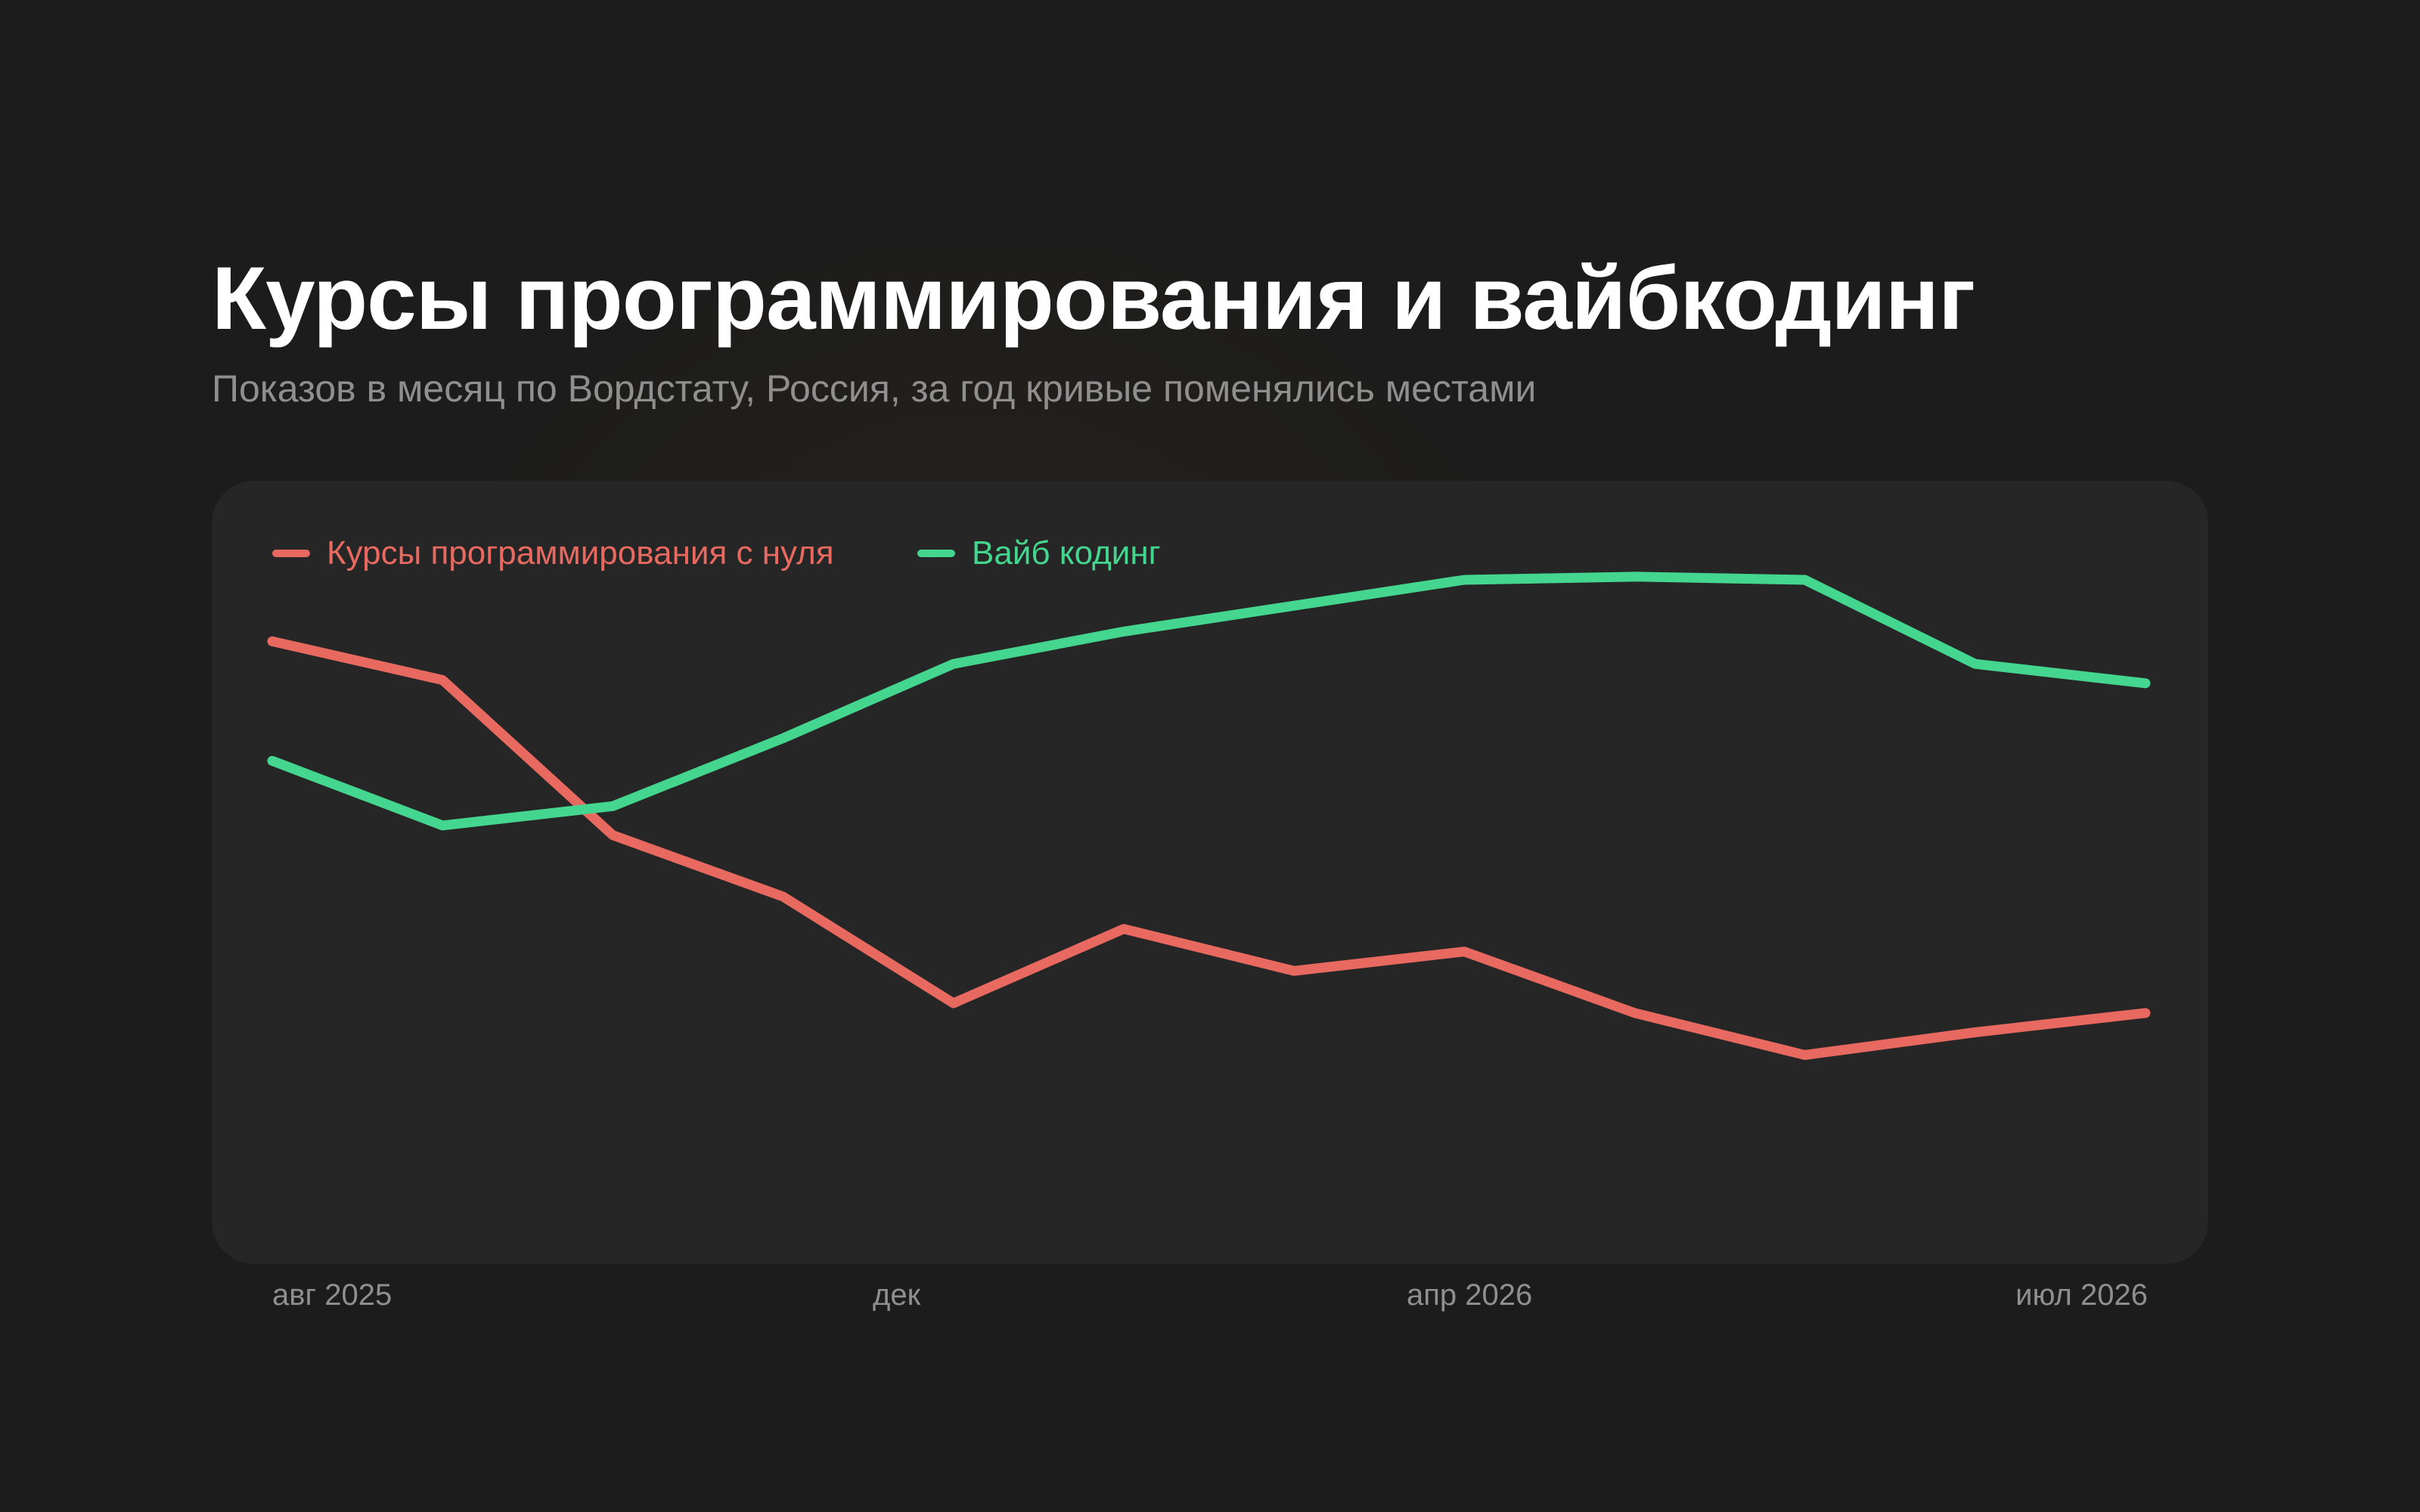  Describe the element at coordinates (1209, 701) in the screenshot. I see `series-line-vibe-coding` at that location.